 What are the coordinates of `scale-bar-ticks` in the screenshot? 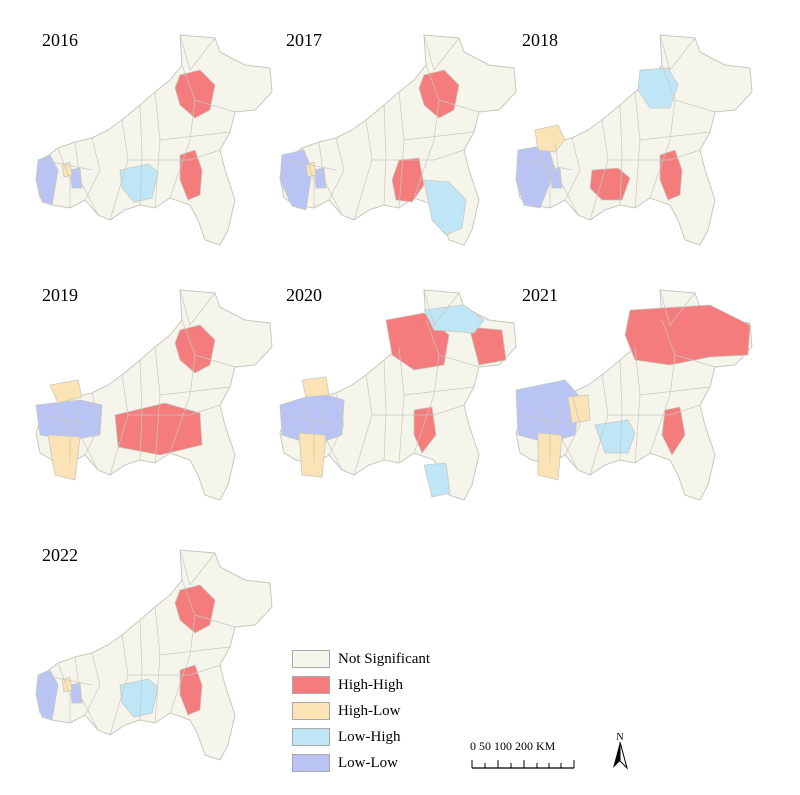 It's located at (523, 764).